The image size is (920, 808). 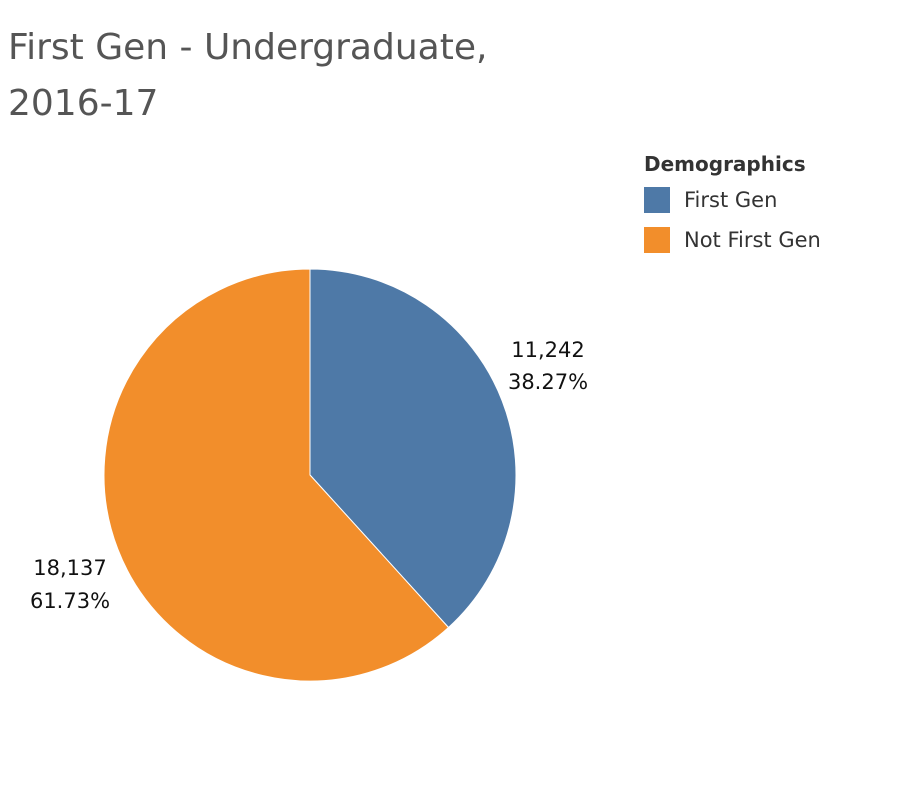 What do you see at coordinates (83, 103) in the screenshot?
I see `chart-title-line-2: 2016-17` at bounding box center [83, 103].